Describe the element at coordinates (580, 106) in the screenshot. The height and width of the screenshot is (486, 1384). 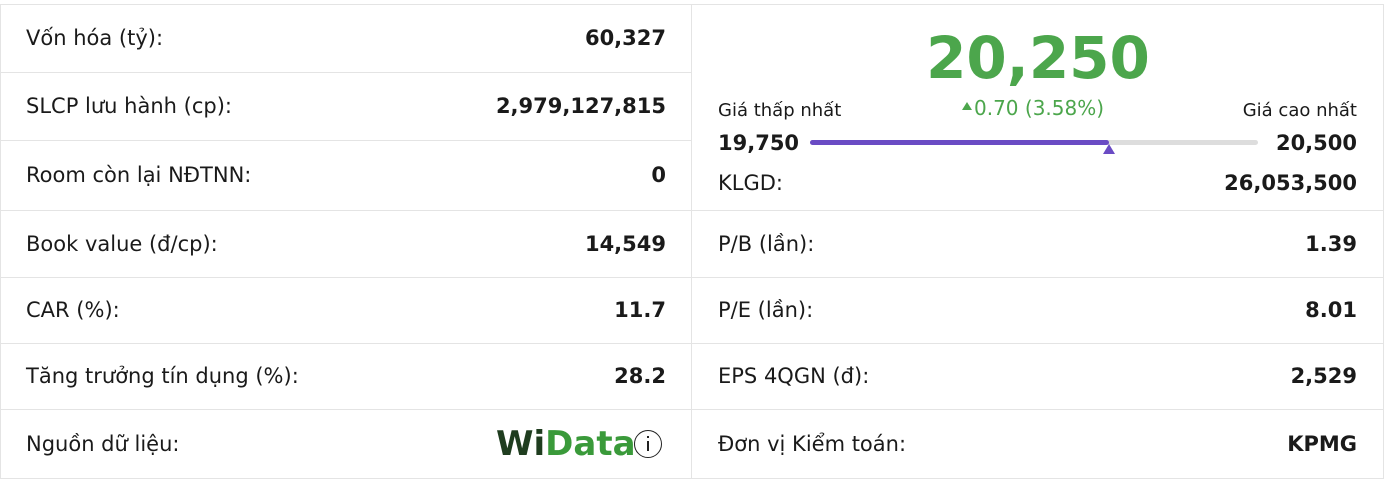
I see `row-value: 2,979,127,815` at that location.